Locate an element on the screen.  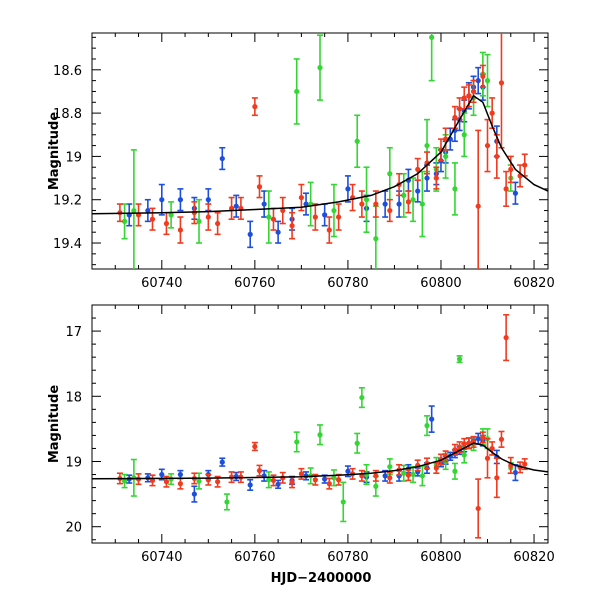
y-tick-label: 19.4 is located at coordinates (67, 244).